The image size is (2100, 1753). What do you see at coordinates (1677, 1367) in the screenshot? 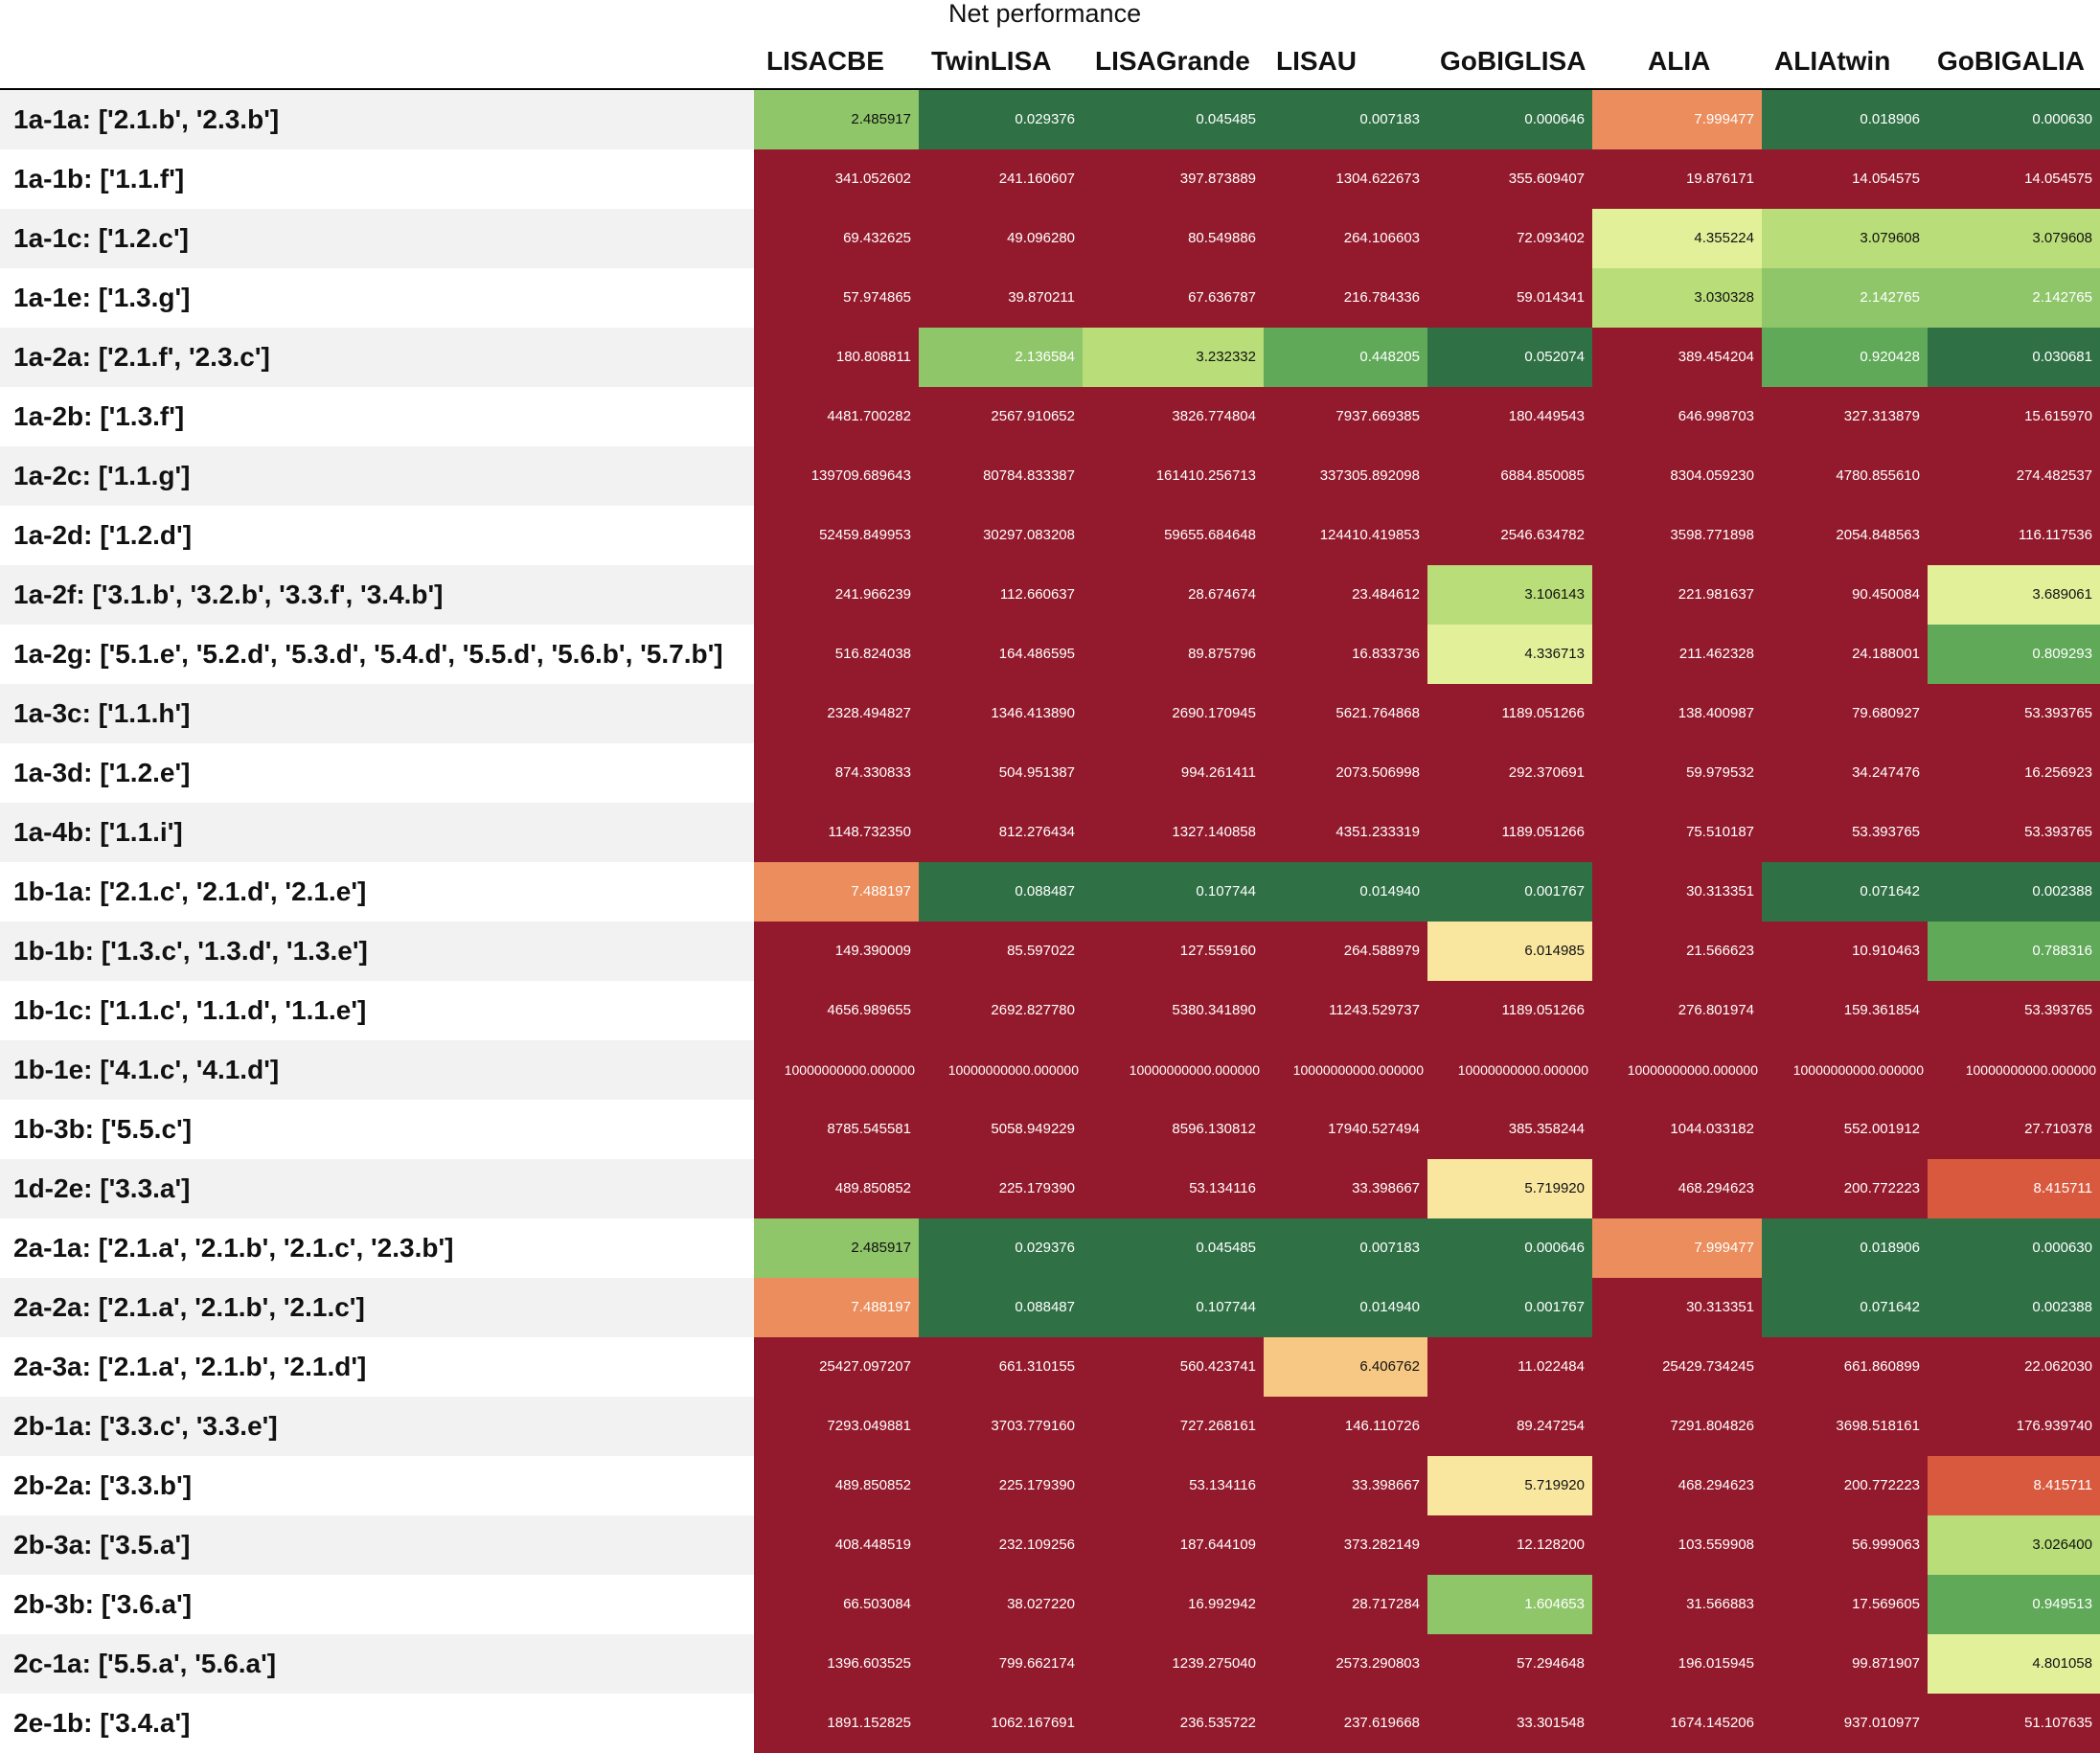
I see `heatmap-cell: 25429.734245` at bounding box center [1677, 1367].